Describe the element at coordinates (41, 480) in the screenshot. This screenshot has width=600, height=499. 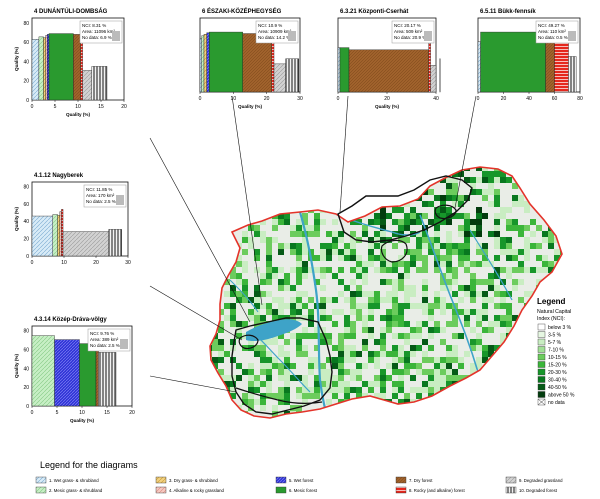
I see `diagram-legend-swatch` at that location.